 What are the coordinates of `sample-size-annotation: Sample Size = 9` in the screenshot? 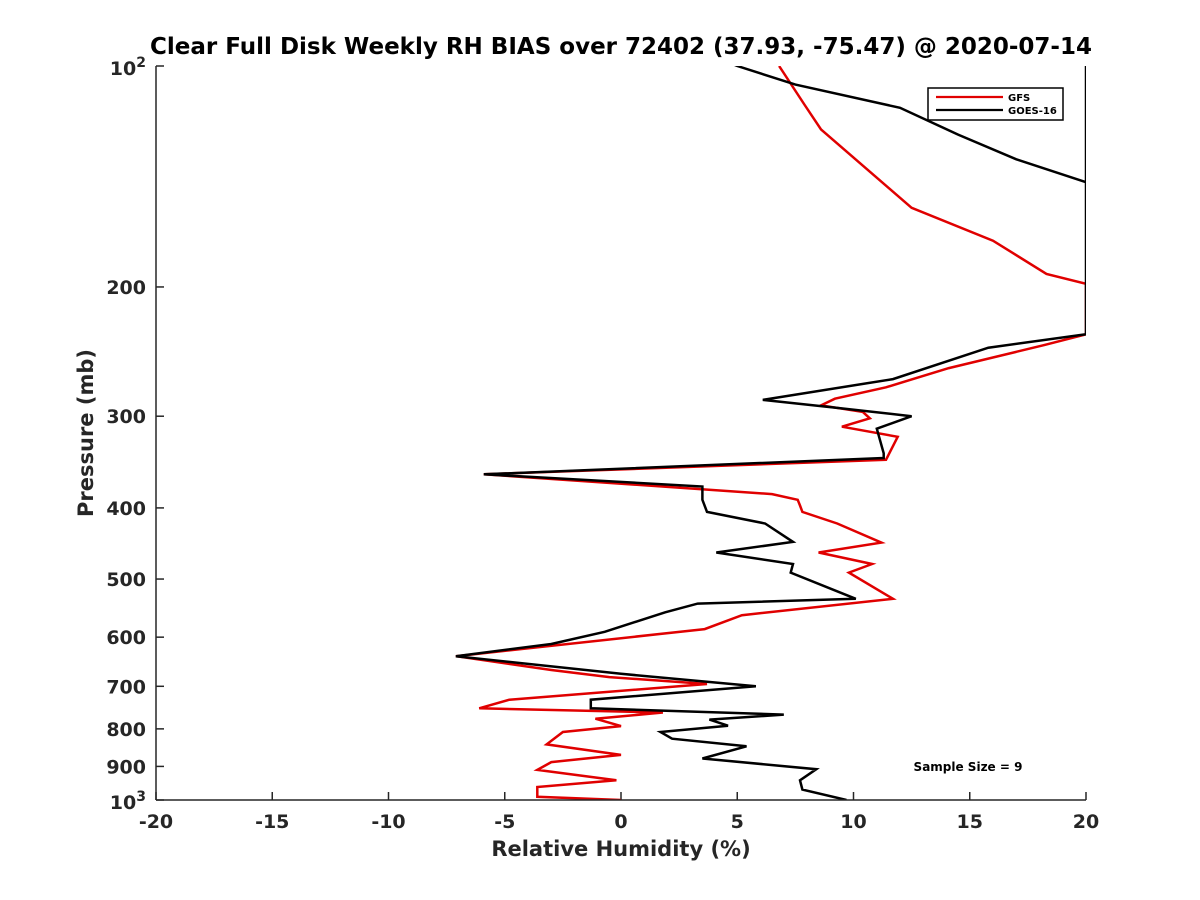 It's located at (968, 767).